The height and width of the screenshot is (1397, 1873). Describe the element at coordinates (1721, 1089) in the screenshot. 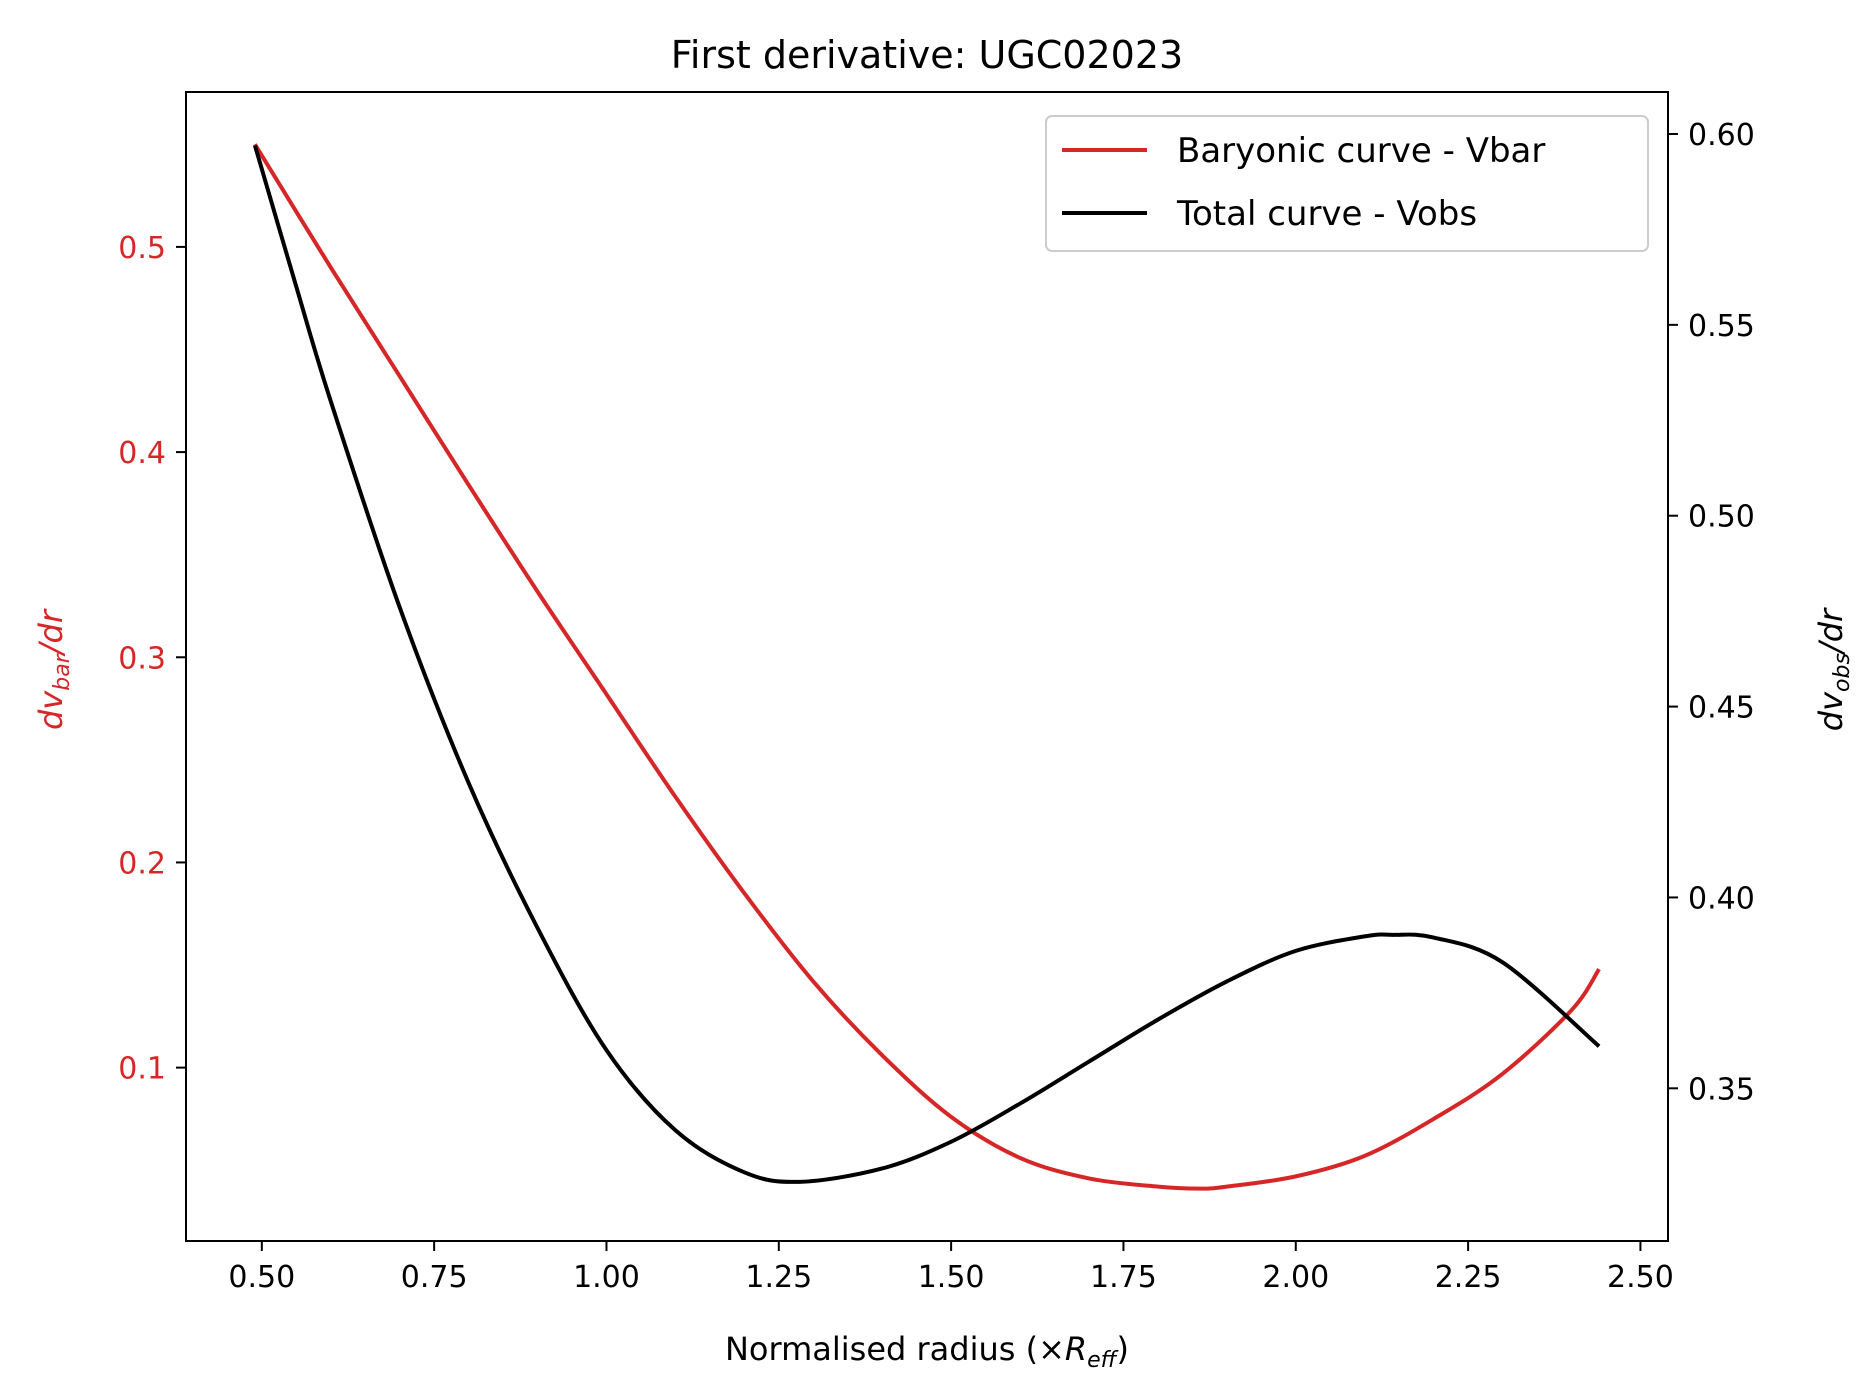

I see `y-right-tick-label: 0.35` at that location.